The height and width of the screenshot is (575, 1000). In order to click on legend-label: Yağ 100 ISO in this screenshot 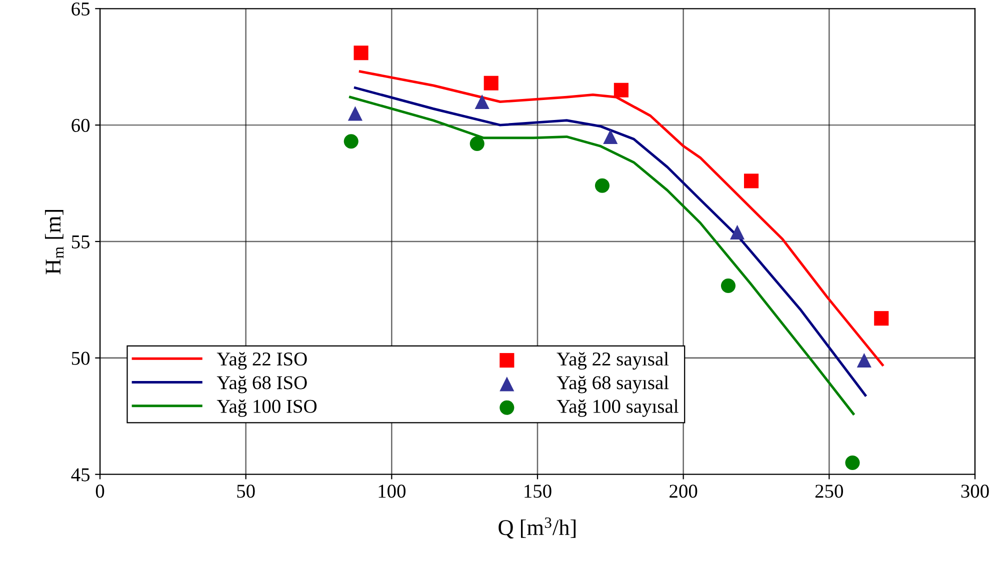, I will do `click(266, 408)`.